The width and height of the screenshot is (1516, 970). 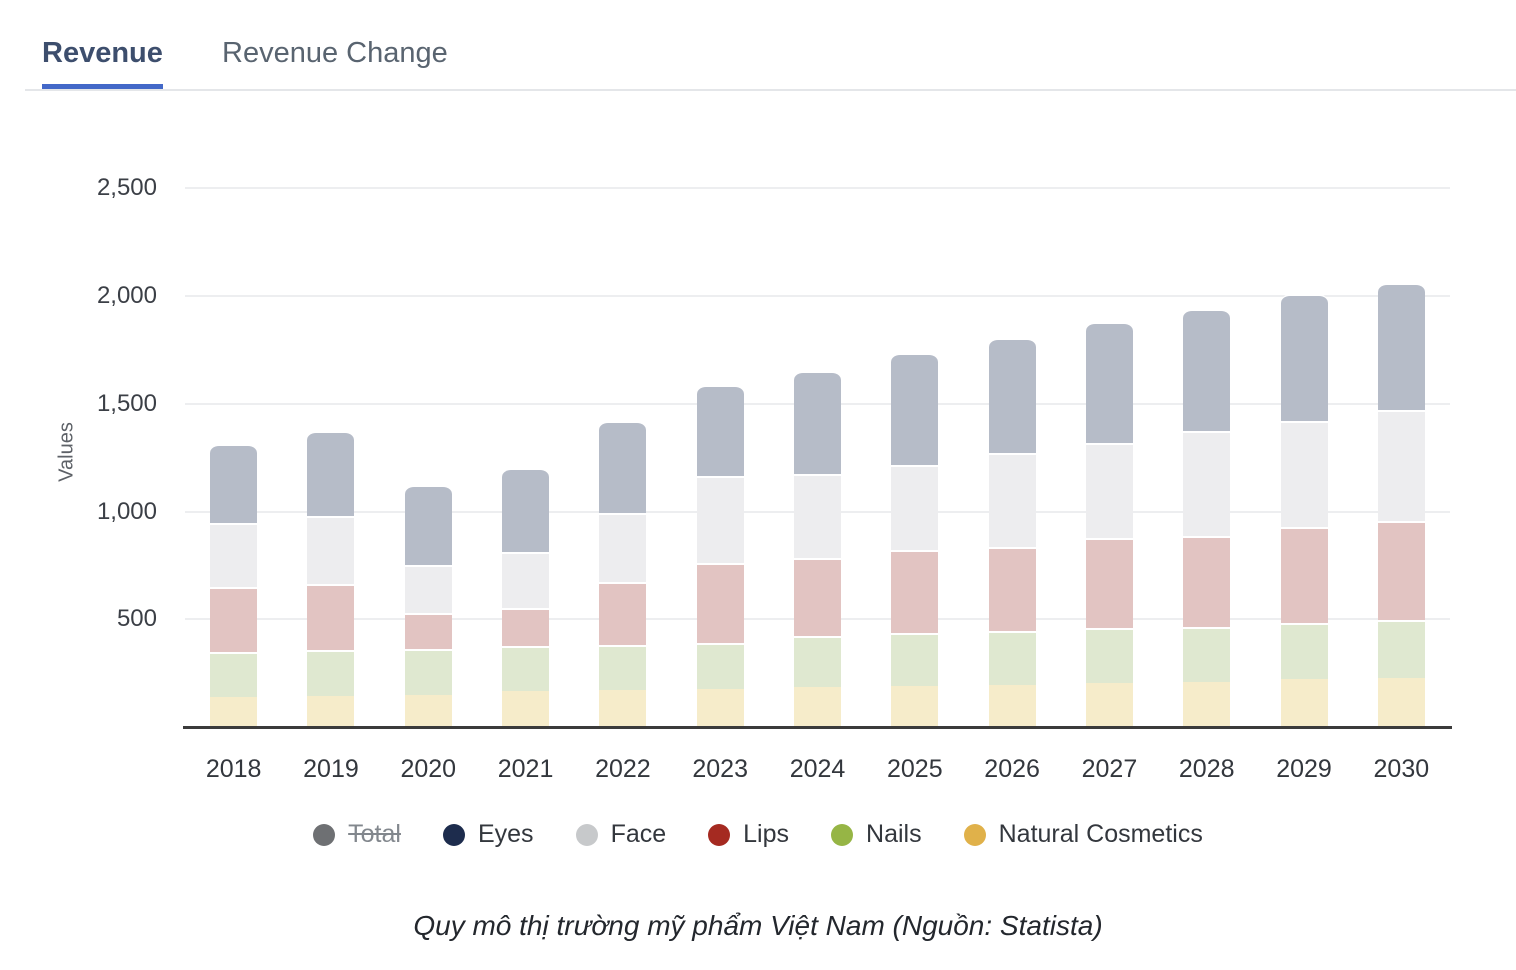 I want to click on bar-segment-eyes-2024, so click(x=817, y=423).